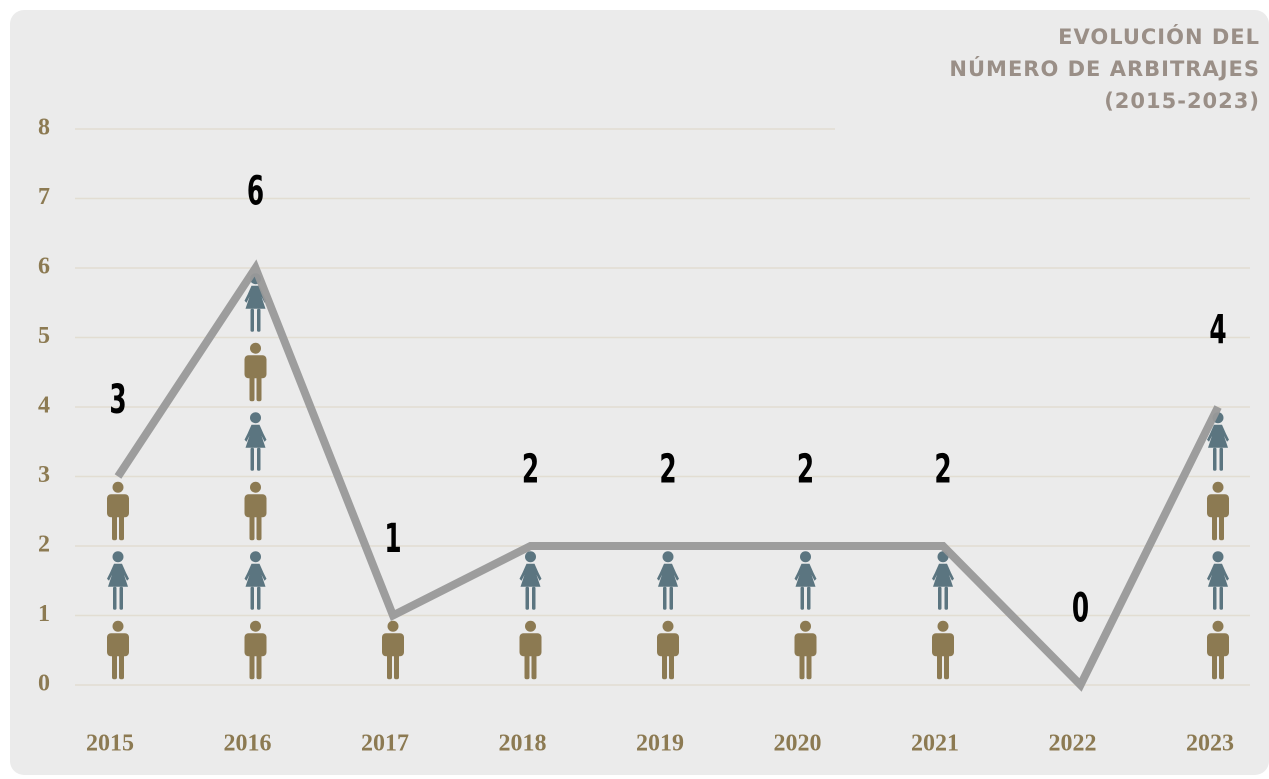 This screenshot has width=1269, height=779. What do you see at coordinates (385, 744) in the screenshot?
I see `x-tick-label: 2017` at bounding box center [385, 744].